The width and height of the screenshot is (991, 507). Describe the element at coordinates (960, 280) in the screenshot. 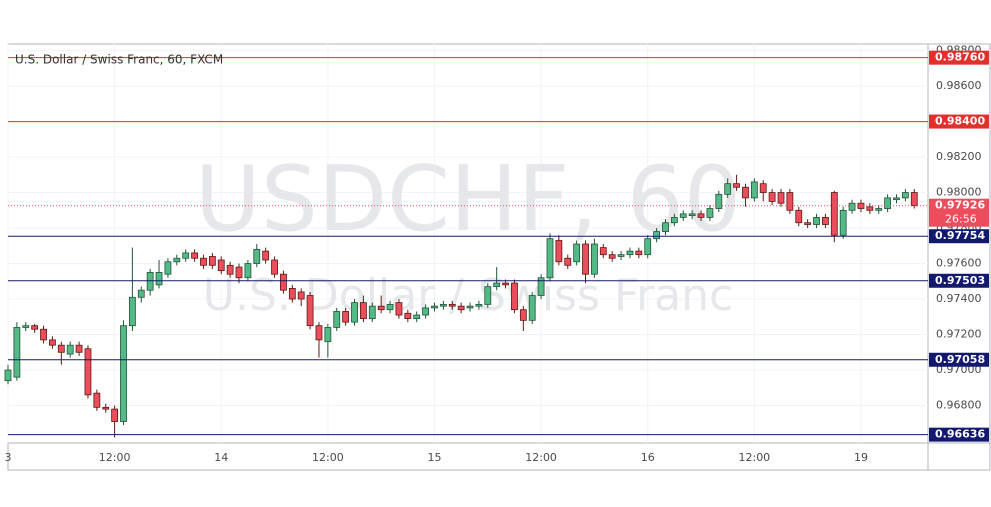

I see `level-label: 0.97503` at that location.